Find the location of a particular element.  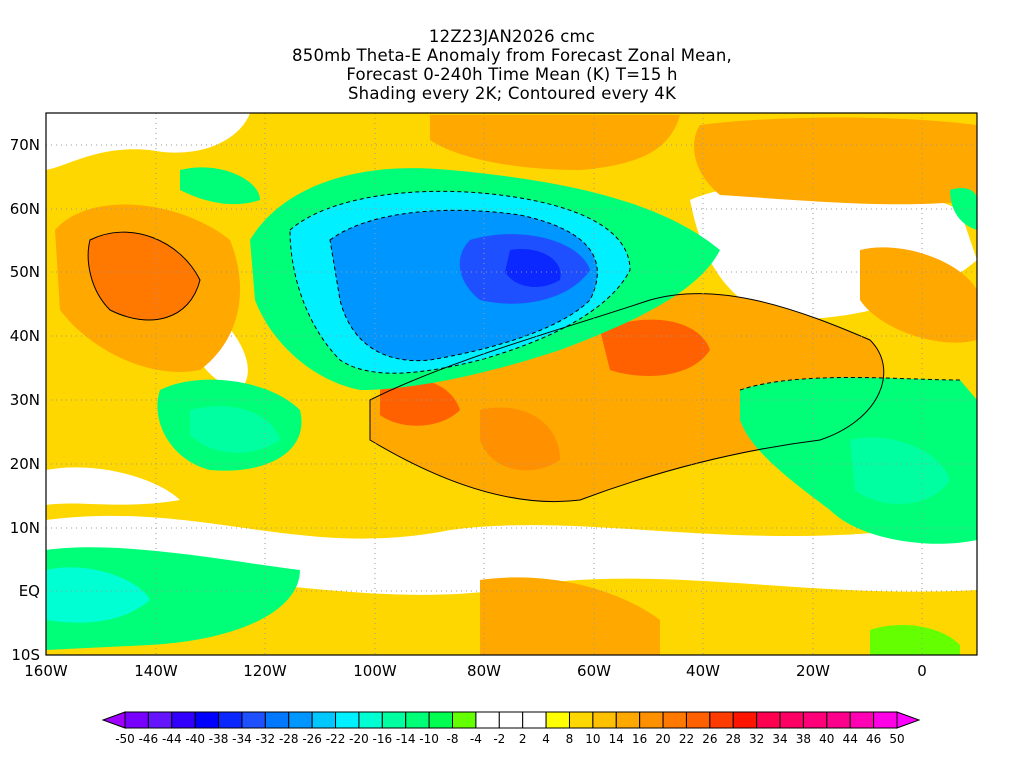

lat-label: 70N is located at coordinates (24, 145).